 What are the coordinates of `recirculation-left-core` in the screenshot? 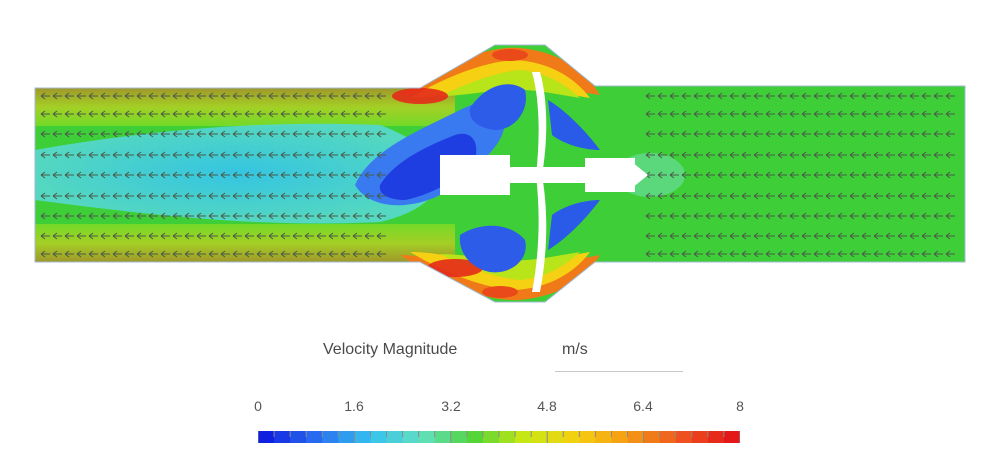 It's located at (428, 166).